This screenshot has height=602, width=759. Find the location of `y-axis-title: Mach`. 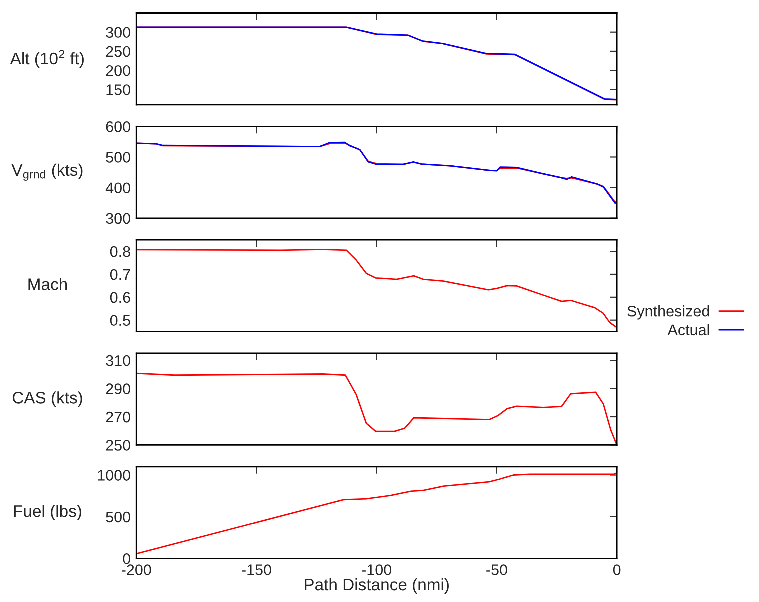

y-axis-title: Mach is located at coordinates (48, 284).